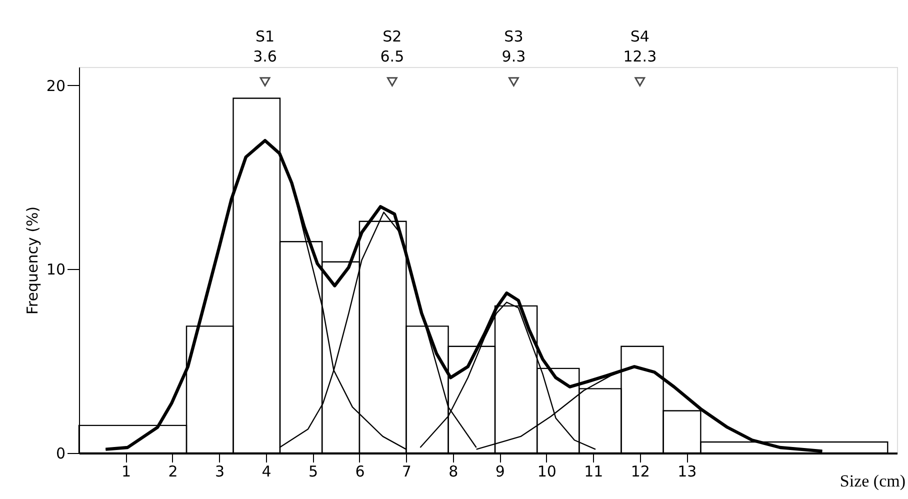 This screenshot has height=499, width=908. Describe the element at coordinates (126, 471) in the screenshot. I see `x-tick-label: 1` at that location.